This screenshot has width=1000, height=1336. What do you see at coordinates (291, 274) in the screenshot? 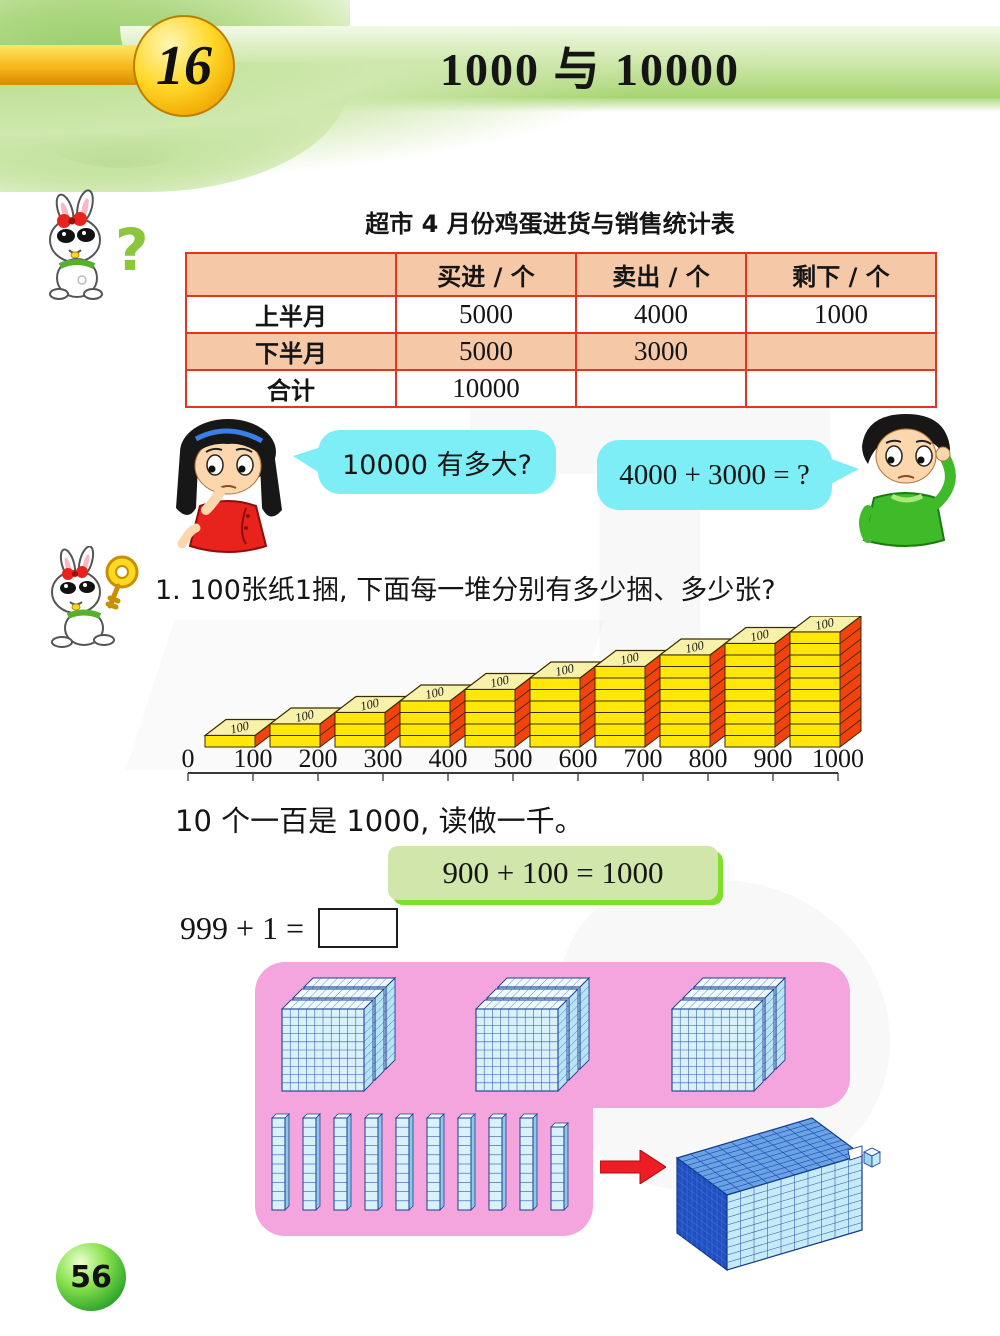
I see `table-header-blank` at bounding box center [291, 274].